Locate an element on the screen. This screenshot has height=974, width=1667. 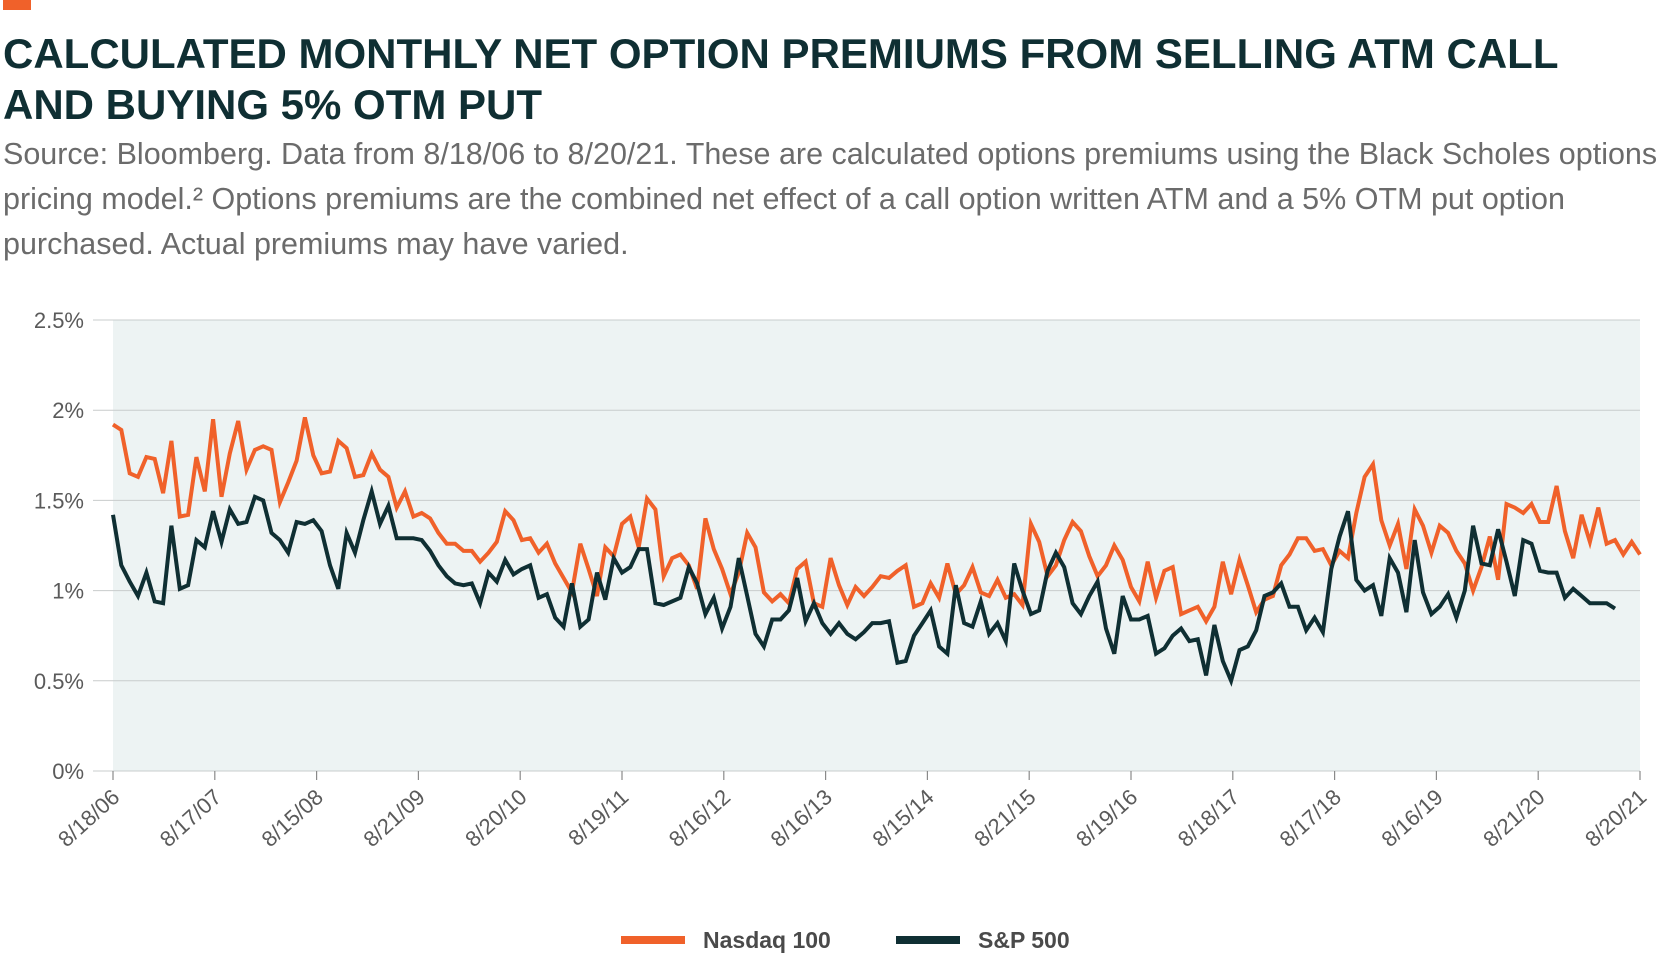
y-tick-label: 2.5% is located at coordinates (59, 320).